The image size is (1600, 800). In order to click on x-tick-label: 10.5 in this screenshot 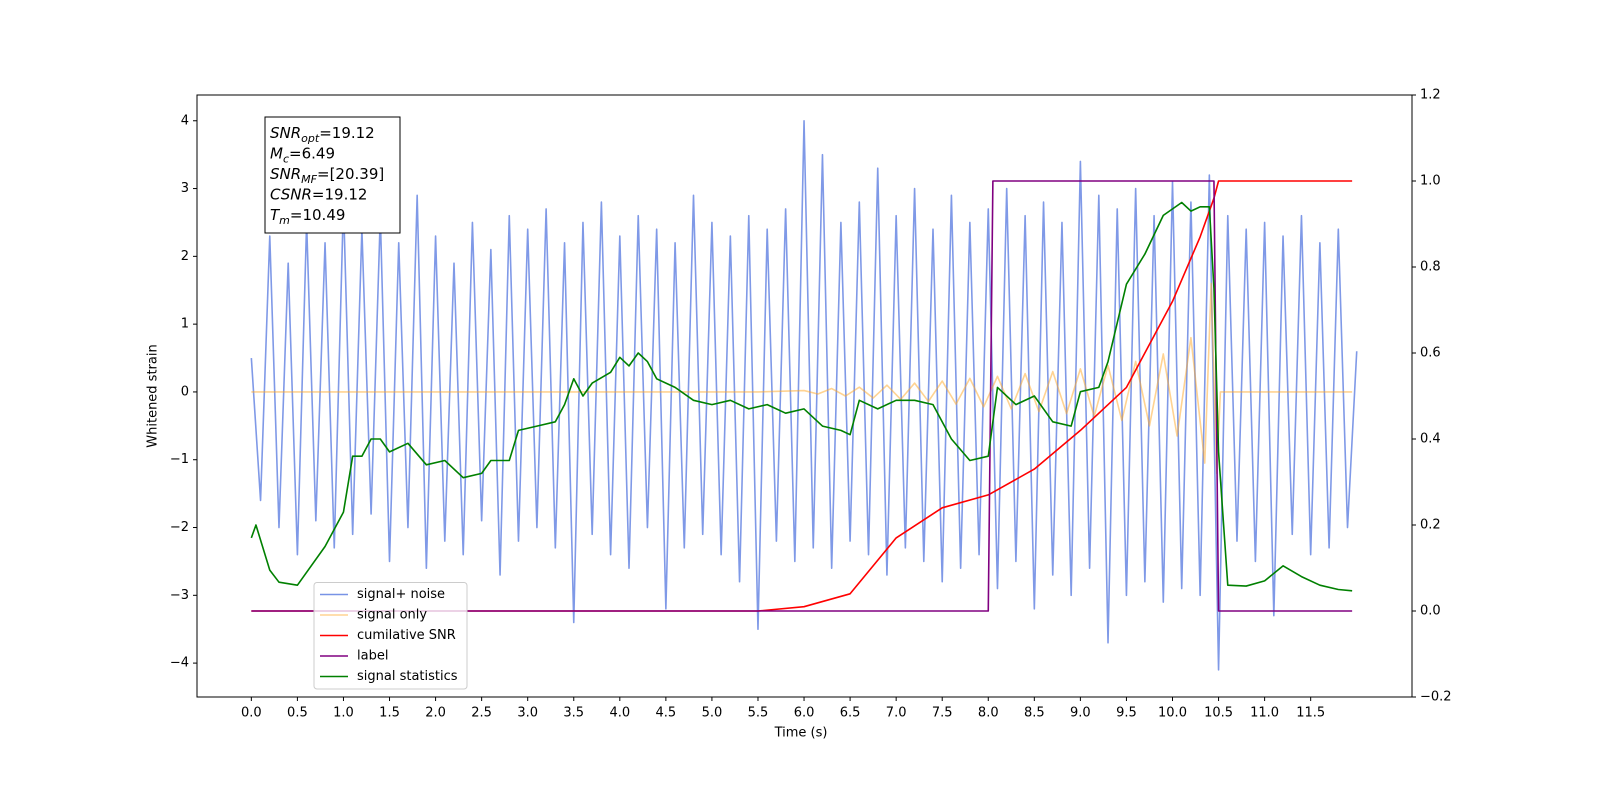, I will do `click(1218, 713)`.